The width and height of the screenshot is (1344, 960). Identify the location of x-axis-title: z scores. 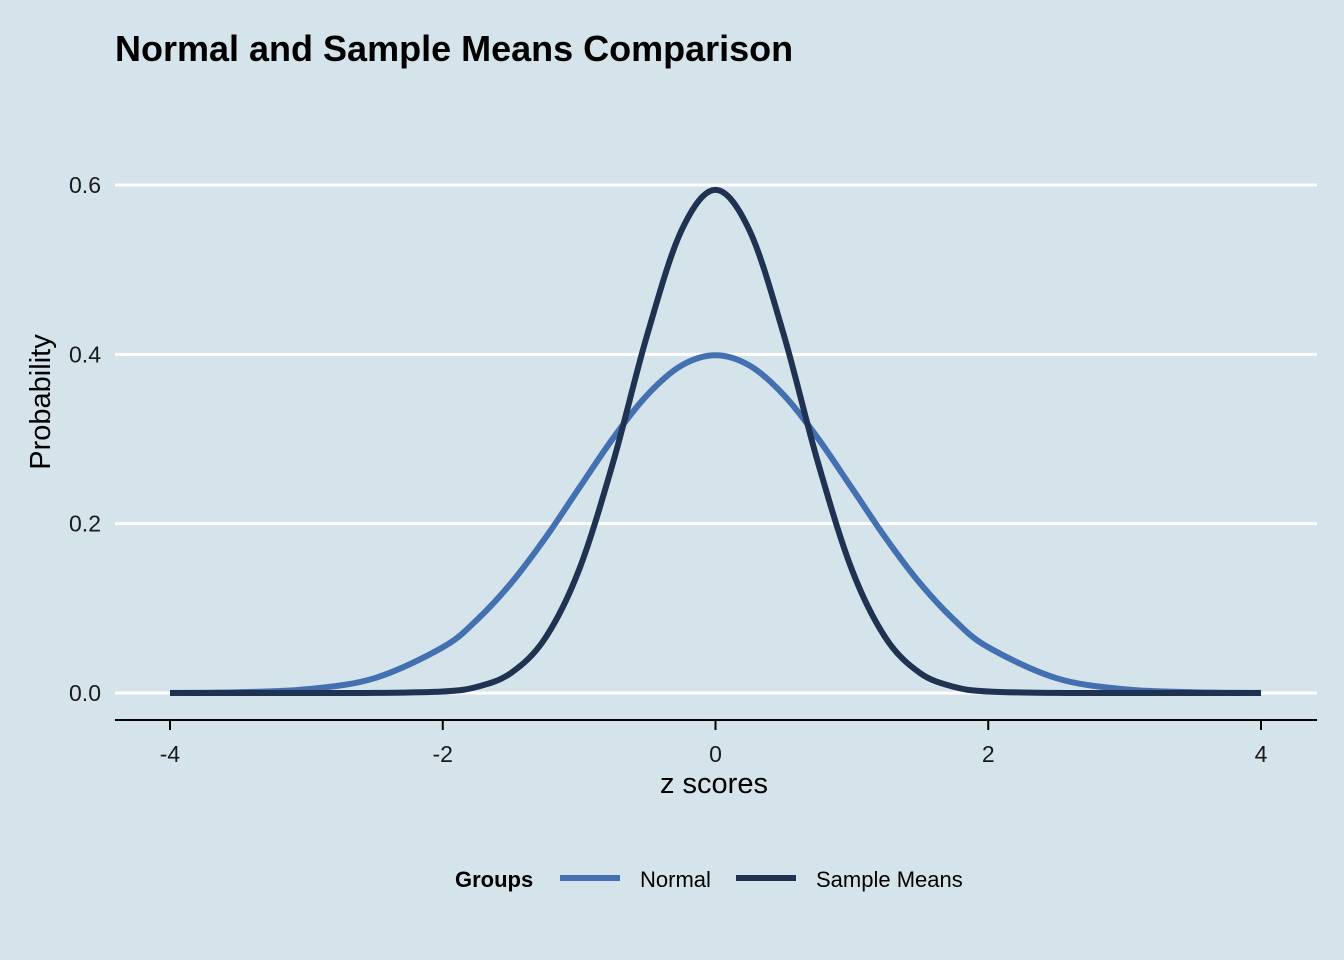
(714, 784).